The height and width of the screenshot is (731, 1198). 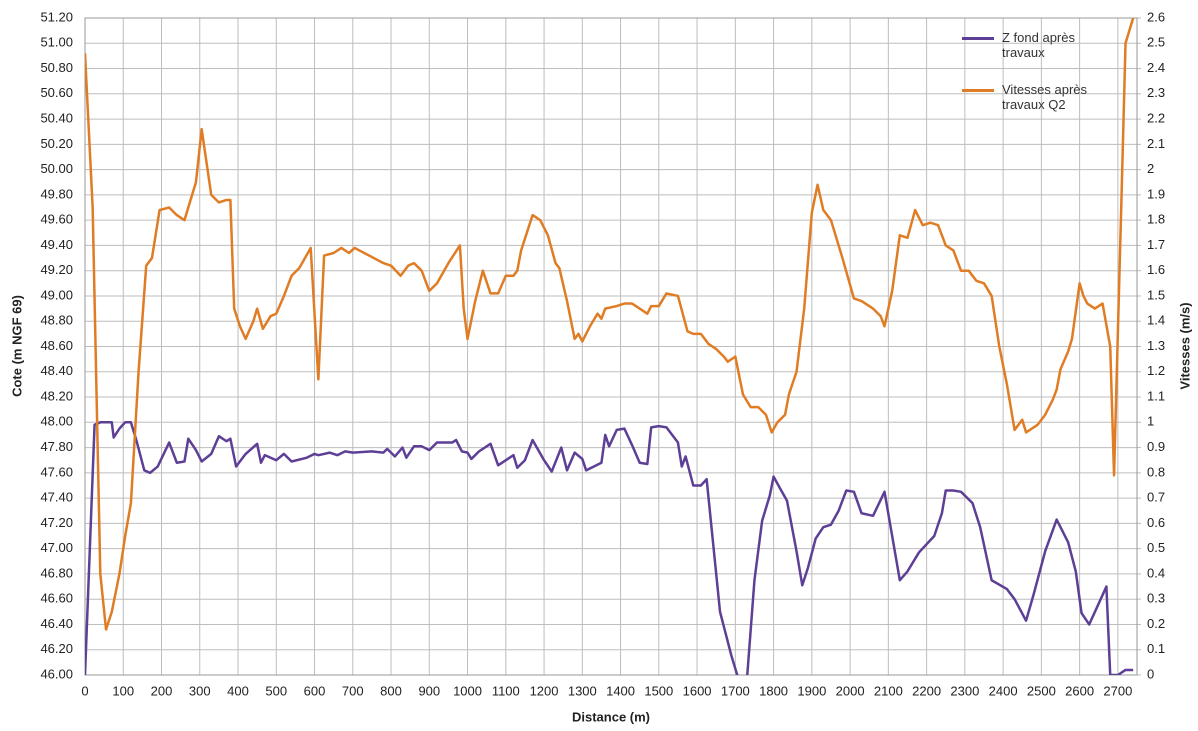 I want to click on y-tick-label: 51.00, so click(x=56, y=42).